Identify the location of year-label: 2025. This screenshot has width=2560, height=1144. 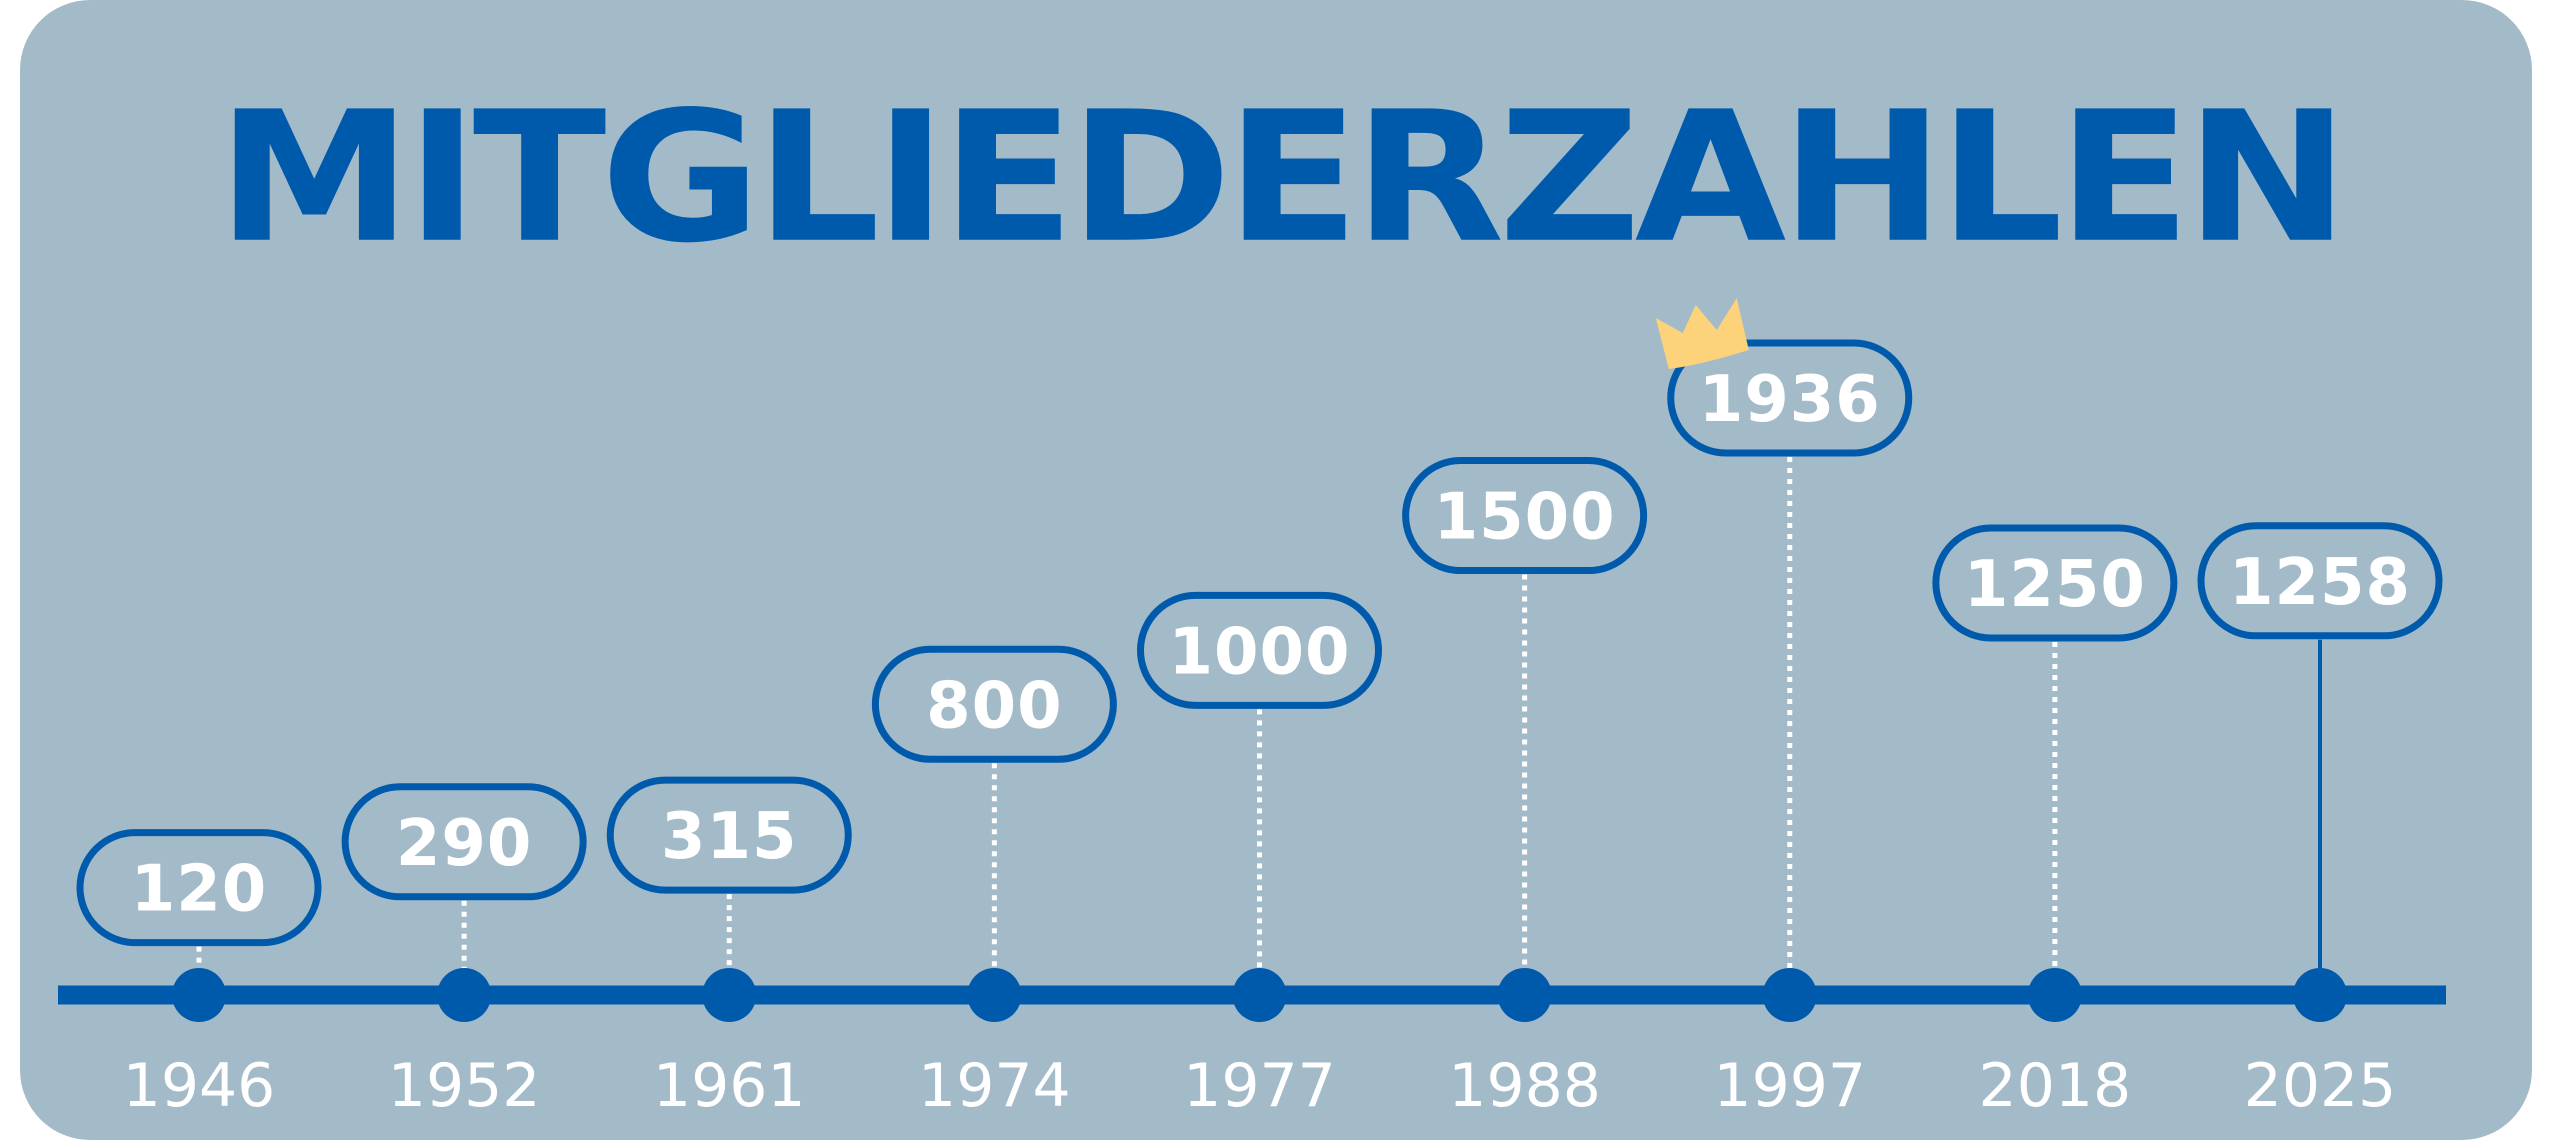
(2320, 1086).